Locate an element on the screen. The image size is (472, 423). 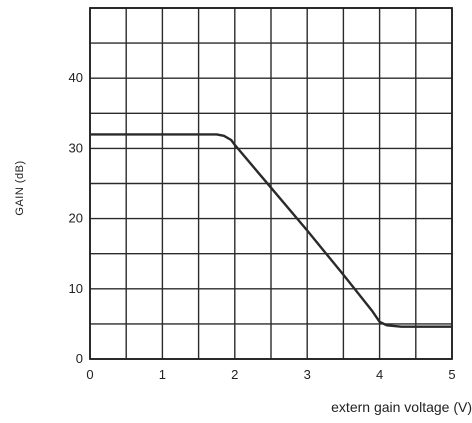
x-axis-label: extern gain voltage (V) is located at coordinates (401, 407).